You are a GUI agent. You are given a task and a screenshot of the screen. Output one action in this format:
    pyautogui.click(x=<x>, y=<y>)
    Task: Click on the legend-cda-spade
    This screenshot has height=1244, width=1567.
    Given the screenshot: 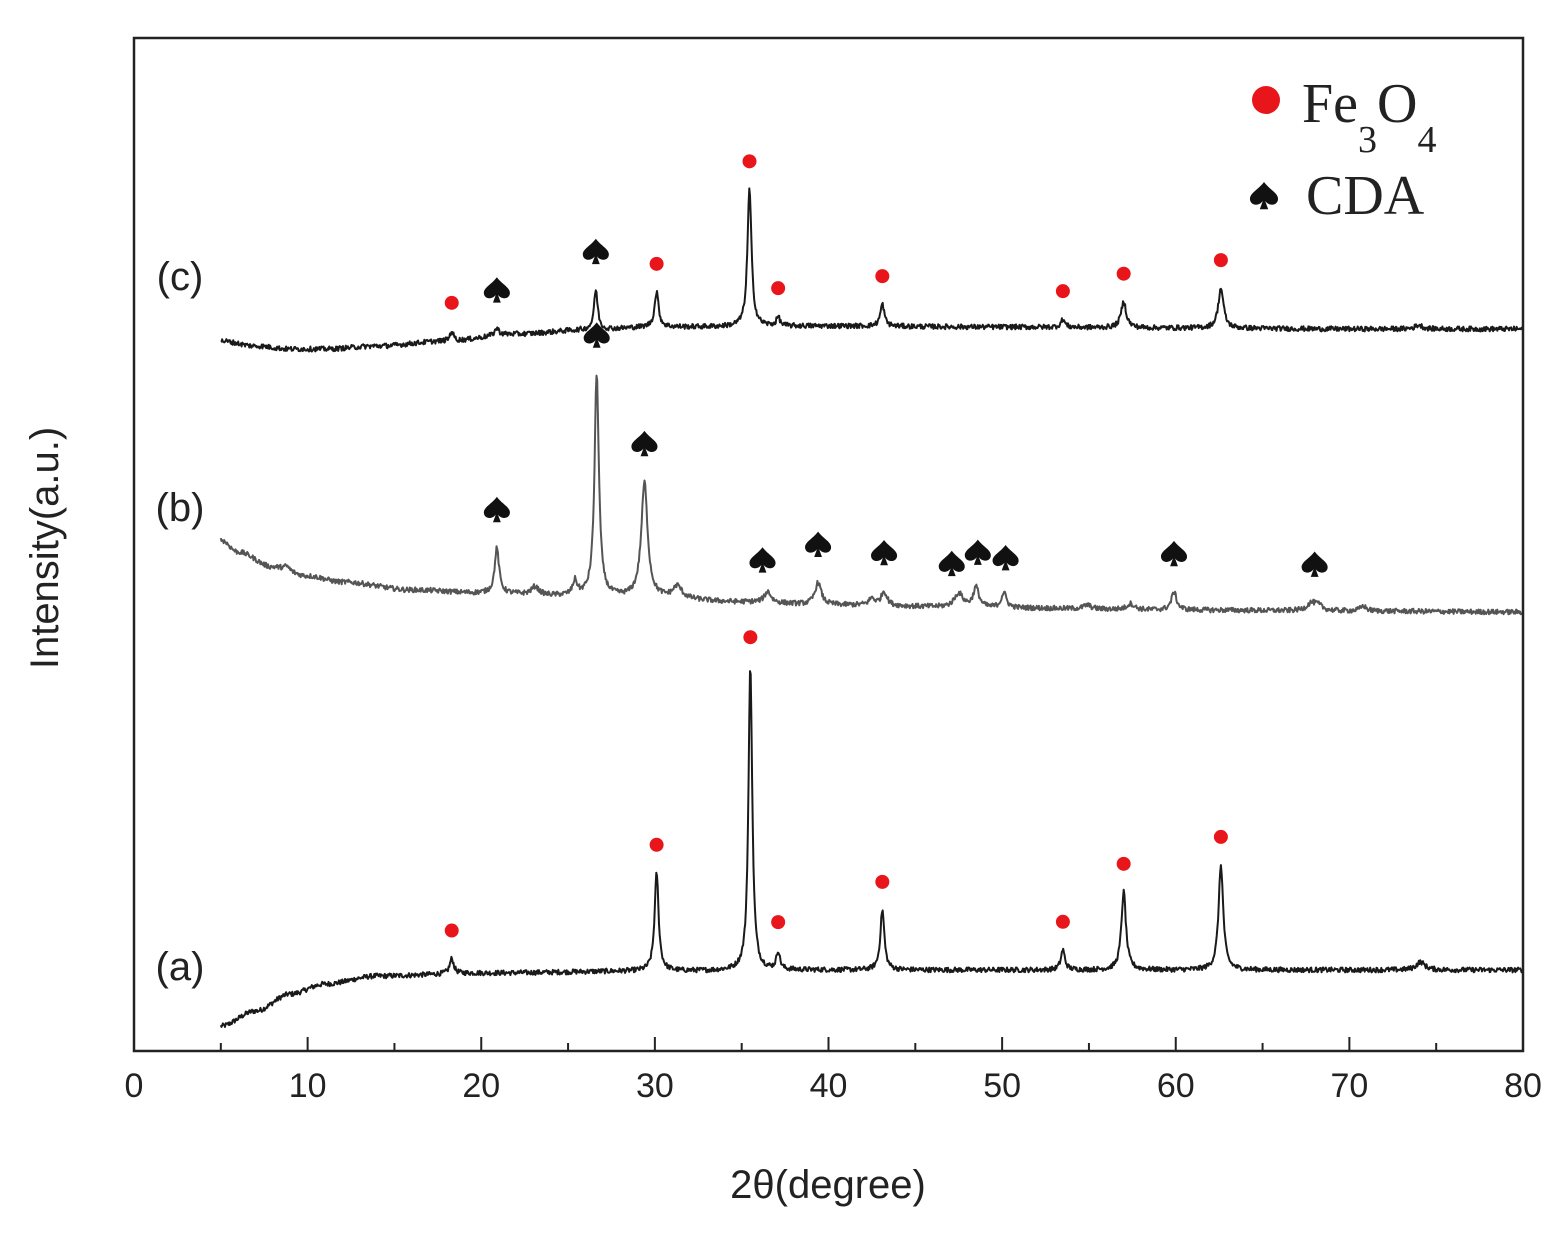 What is the action you would take?
    pyautogui.click(x=1264, y=196)
    